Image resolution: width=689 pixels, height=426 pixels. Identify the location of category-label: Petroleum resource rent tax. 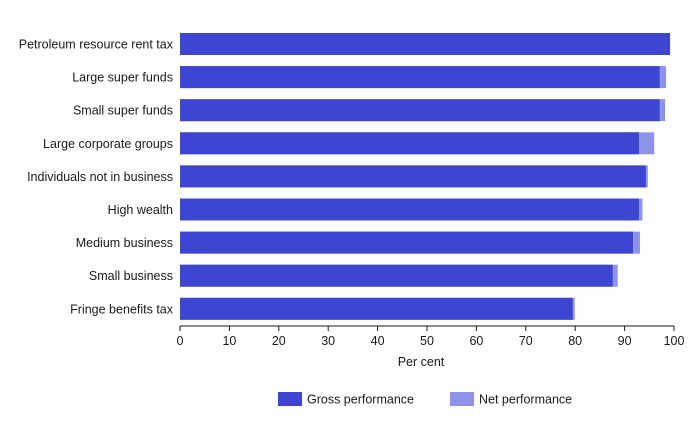
(96, 45).